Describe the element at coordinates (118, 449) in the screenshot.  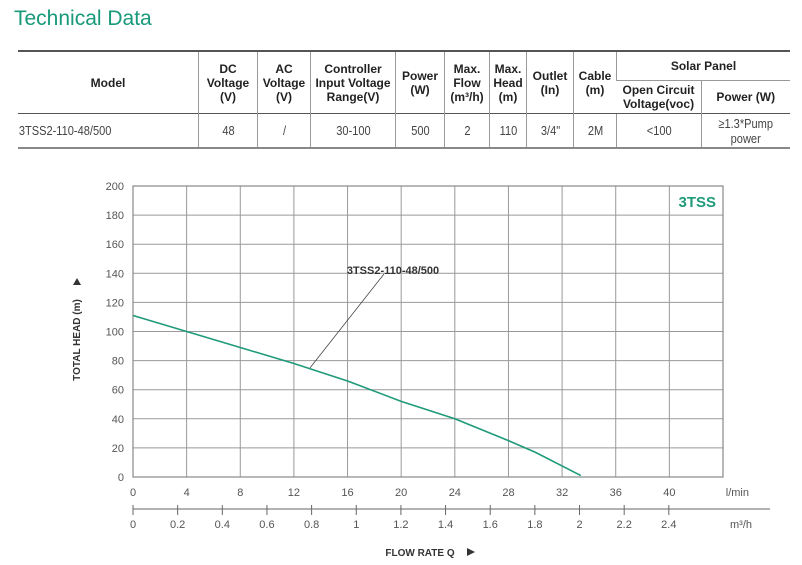
I see `y-tick-label: 20` at that location.